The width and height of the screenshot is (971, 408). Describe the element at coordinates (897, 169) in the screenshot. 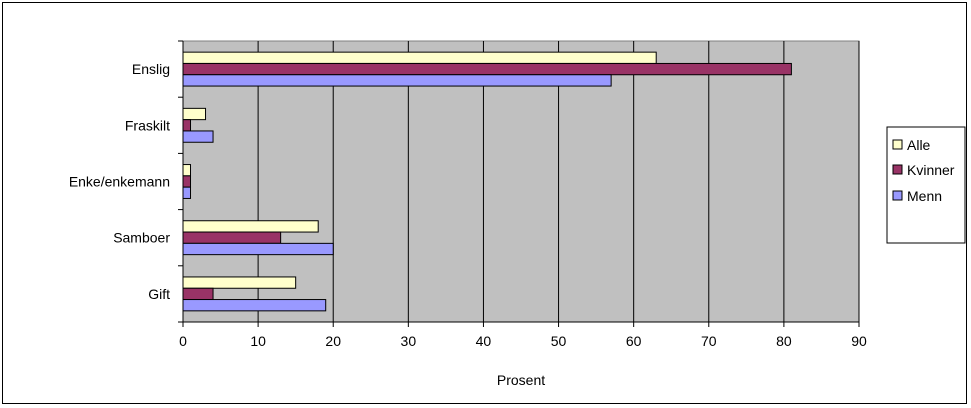

I see `legend-swatch-kvinner` at that location.